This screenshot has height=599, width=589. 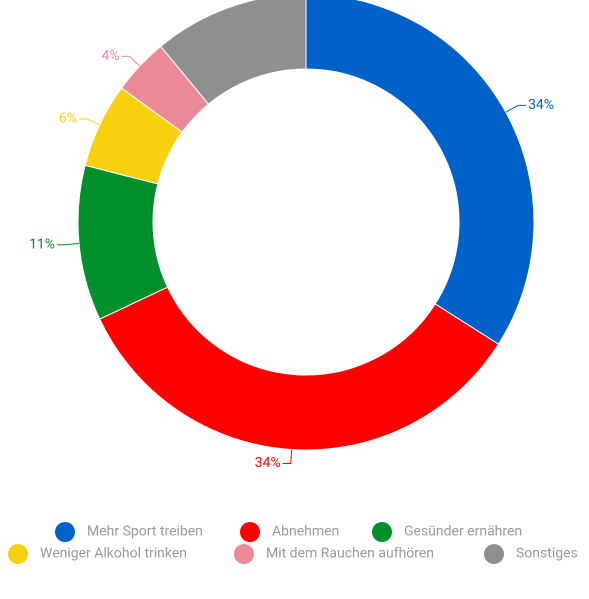 I want to click on legend-label: Gesünder ernähren, so click(x=463, y=532).